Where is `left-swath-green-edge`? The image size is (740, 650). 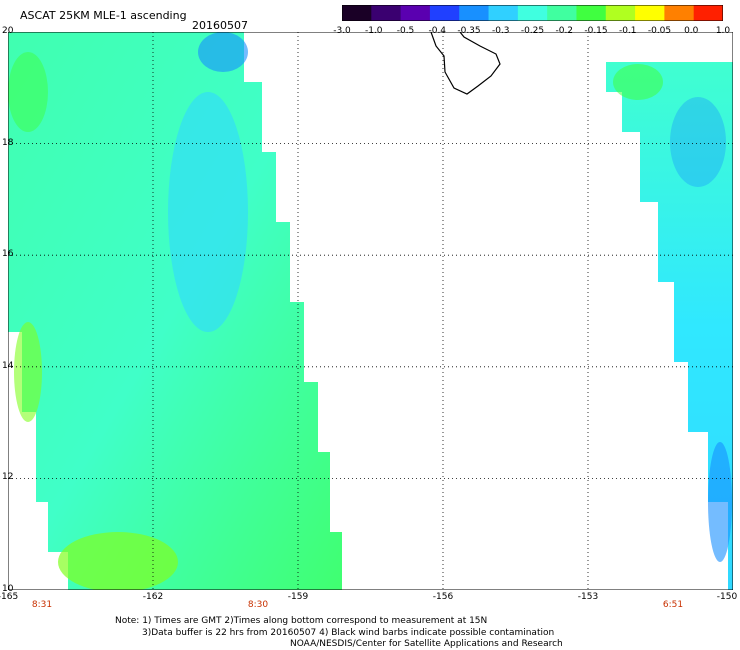
left-swath-green-edge is located at coordinates (28, 372).